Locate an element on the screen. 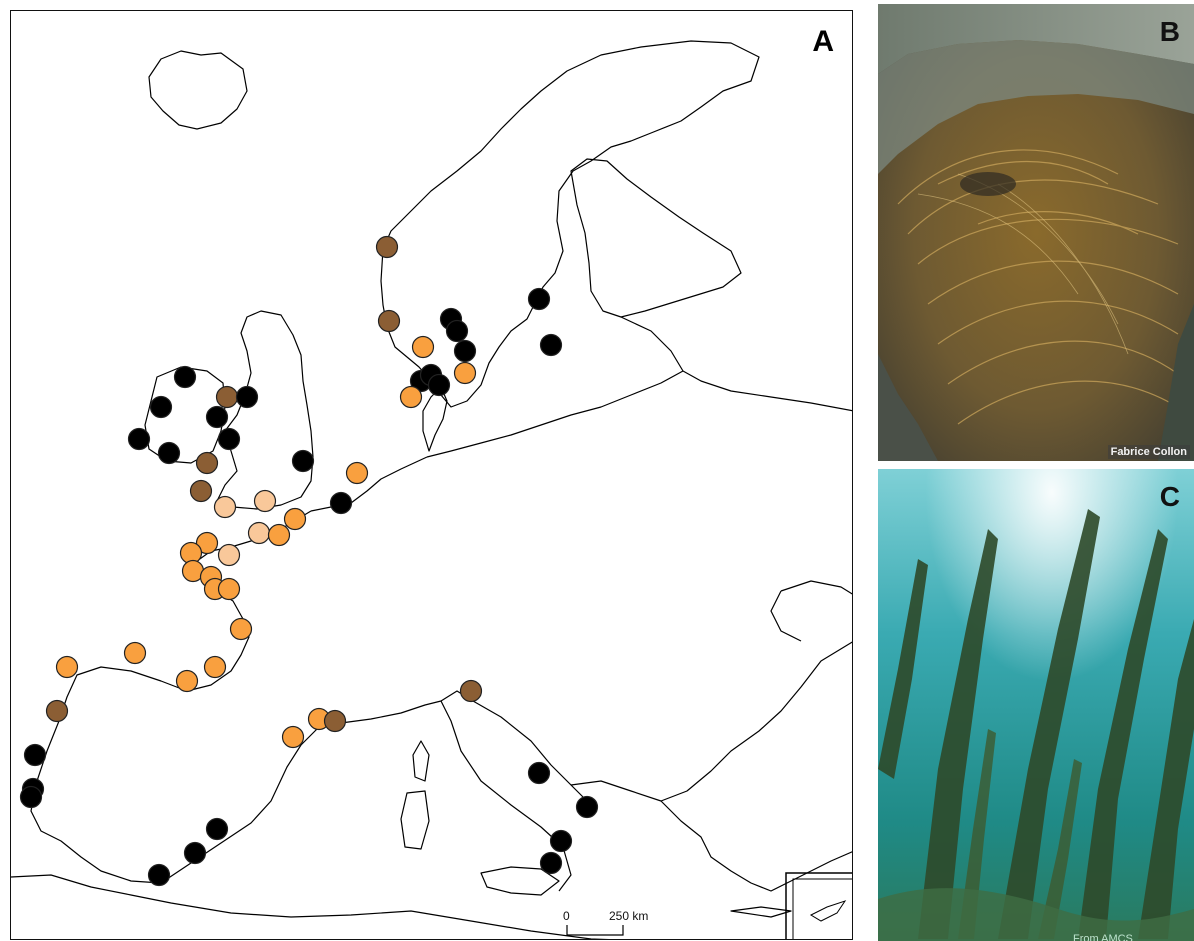 The height and width of the screenshot is (941, 1194). coastline-africa is located at coordinates (310, 906).